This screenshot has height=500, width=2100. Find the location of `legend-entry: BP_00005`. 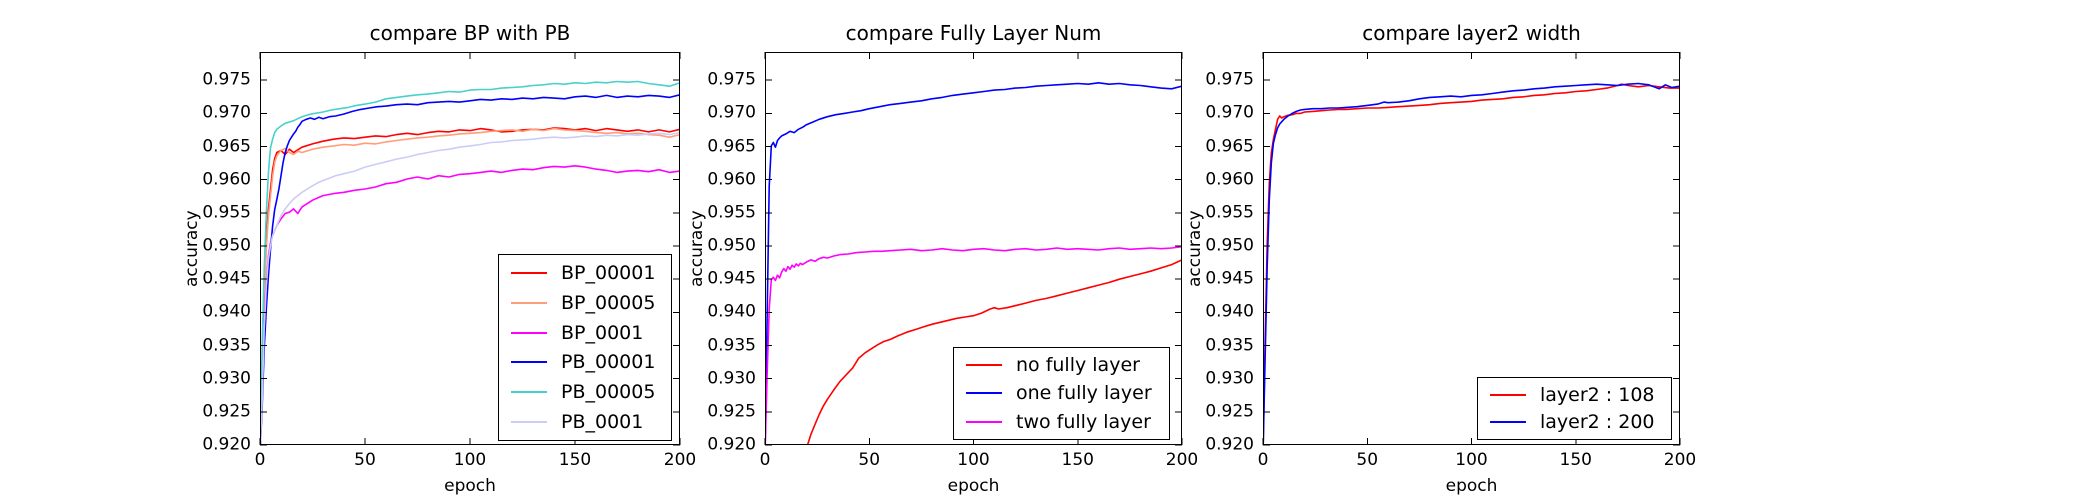

legend-entry: BP_00005 is located at coordinates (586, 303).